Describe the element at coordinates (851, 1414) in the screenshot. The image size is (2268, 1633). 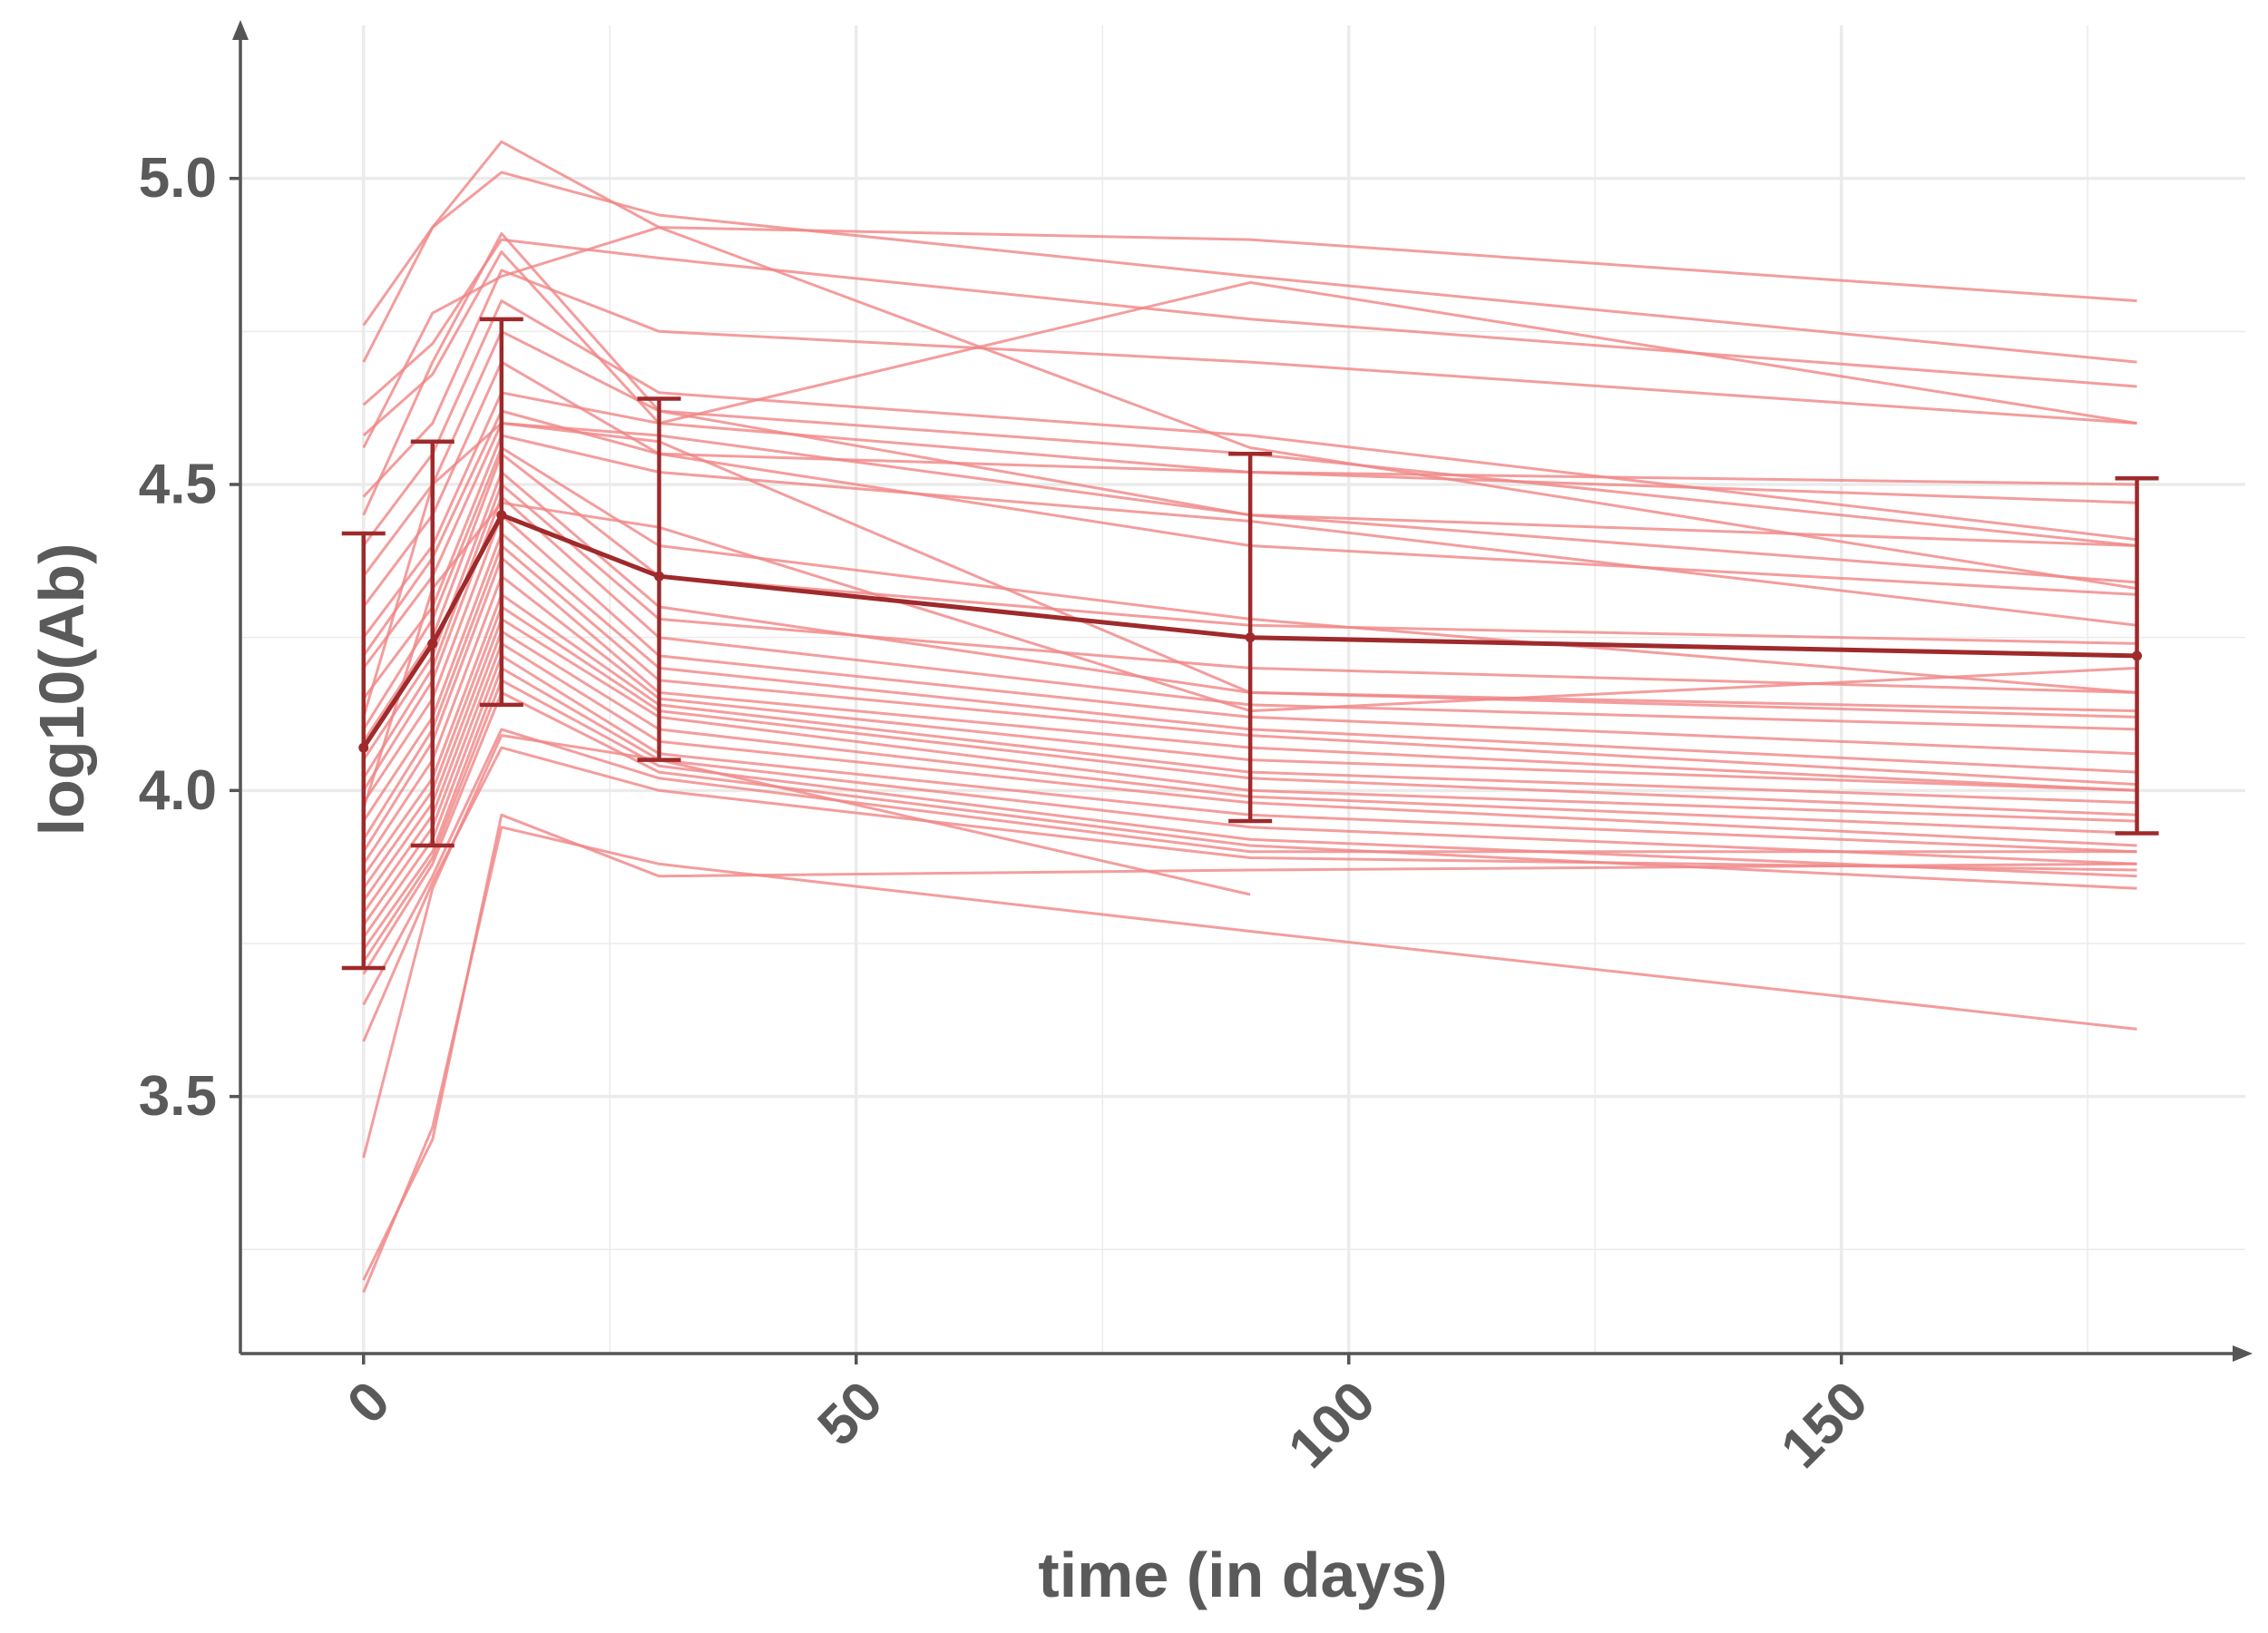
I see `x-tick-label: 50` at that location.